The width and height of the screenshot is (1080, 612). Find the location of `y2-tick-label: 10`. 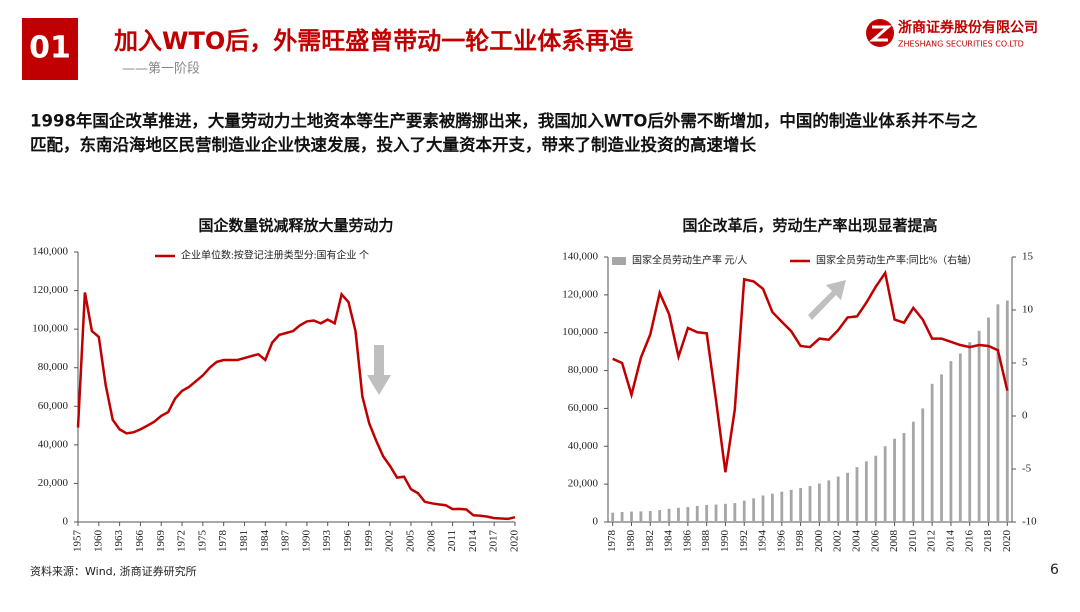

y2-tick-label: 10 is located at coordinates (1028, 310).